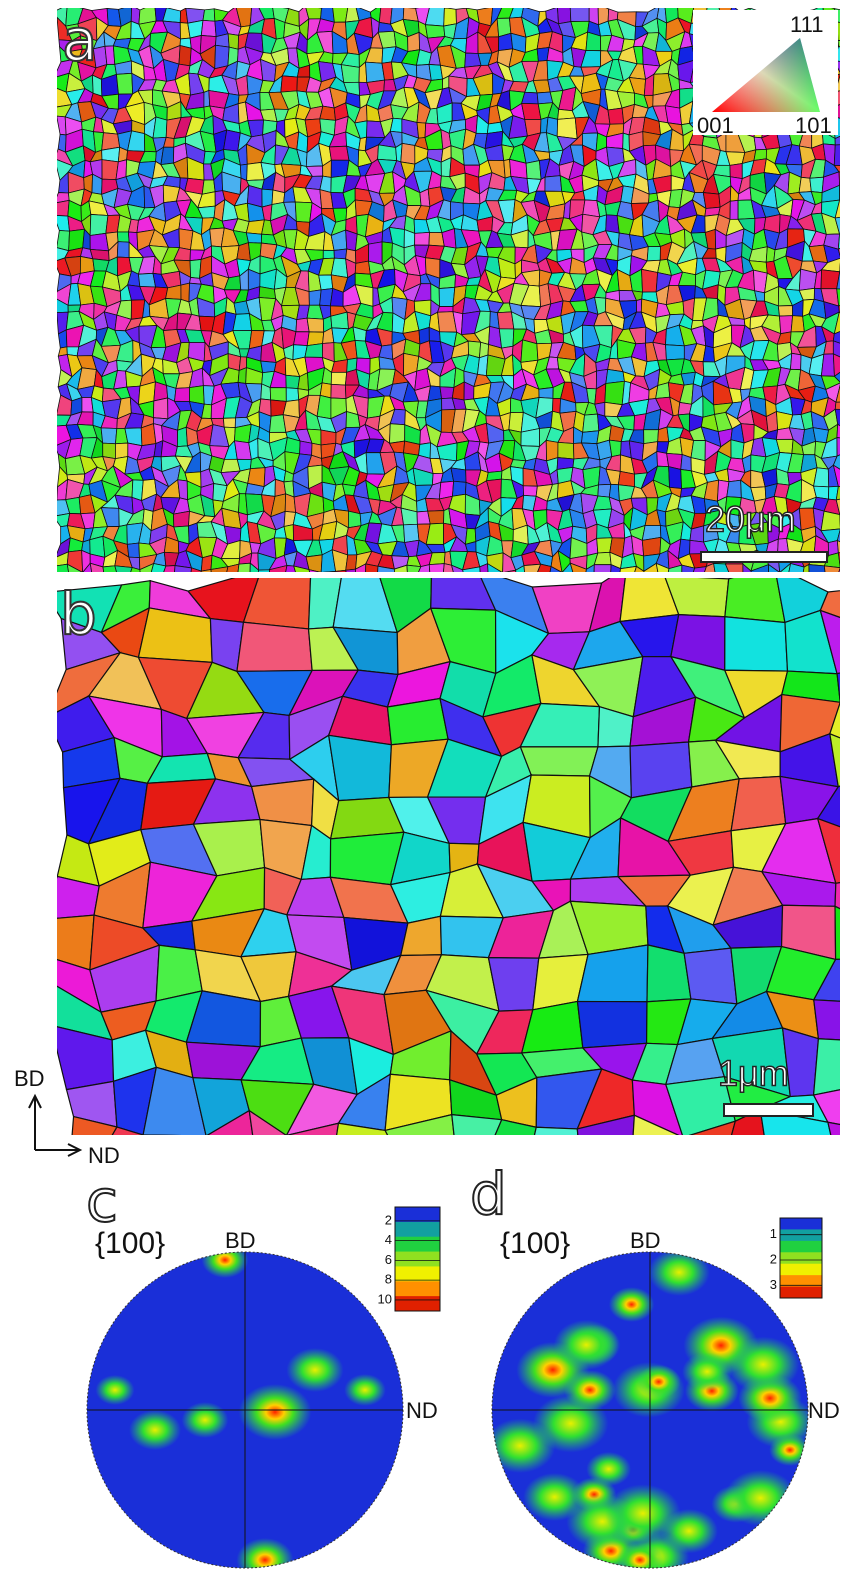 The height and width of the screenshot is (1574, 847). I want to click on axis-label: ND, so click(104, 1155).